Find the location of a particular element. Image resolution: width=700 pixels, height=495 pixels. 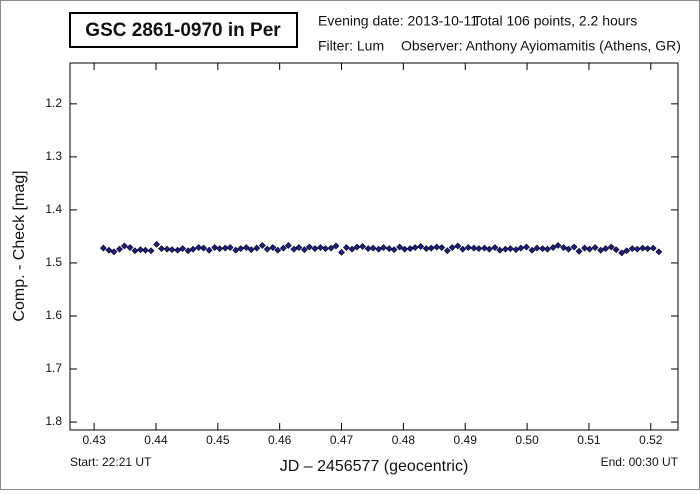

x-tick-label: 0.48 is located at coordinates (404, 440).